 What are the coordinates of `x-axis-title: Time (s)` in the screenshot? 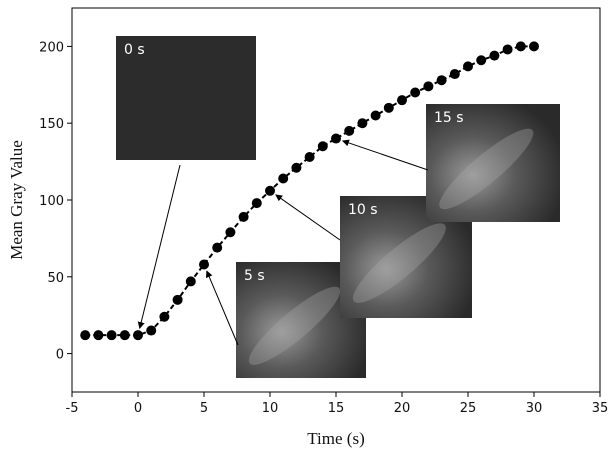 It's located at (335, 438).